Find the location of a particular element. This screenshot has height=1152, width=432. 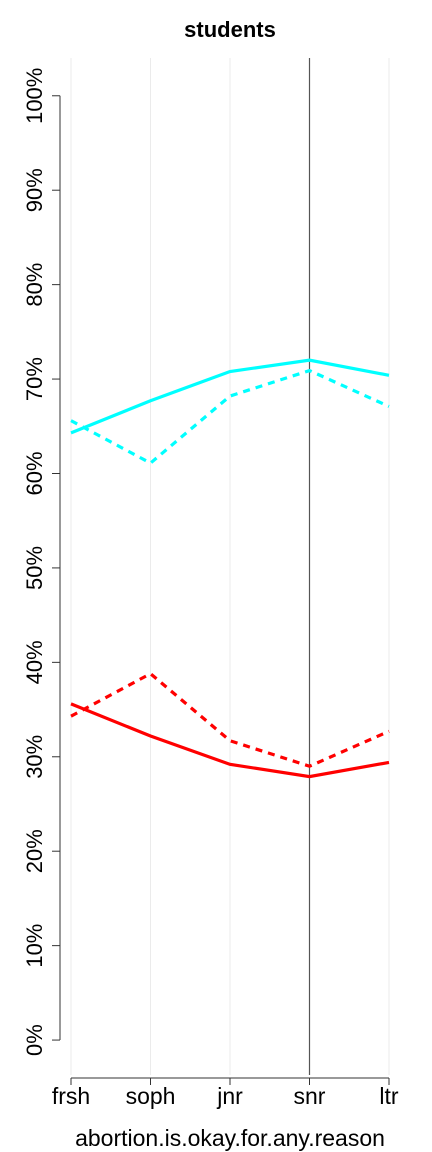

y-tick-label: 60% is located at coordinates (34, 473).